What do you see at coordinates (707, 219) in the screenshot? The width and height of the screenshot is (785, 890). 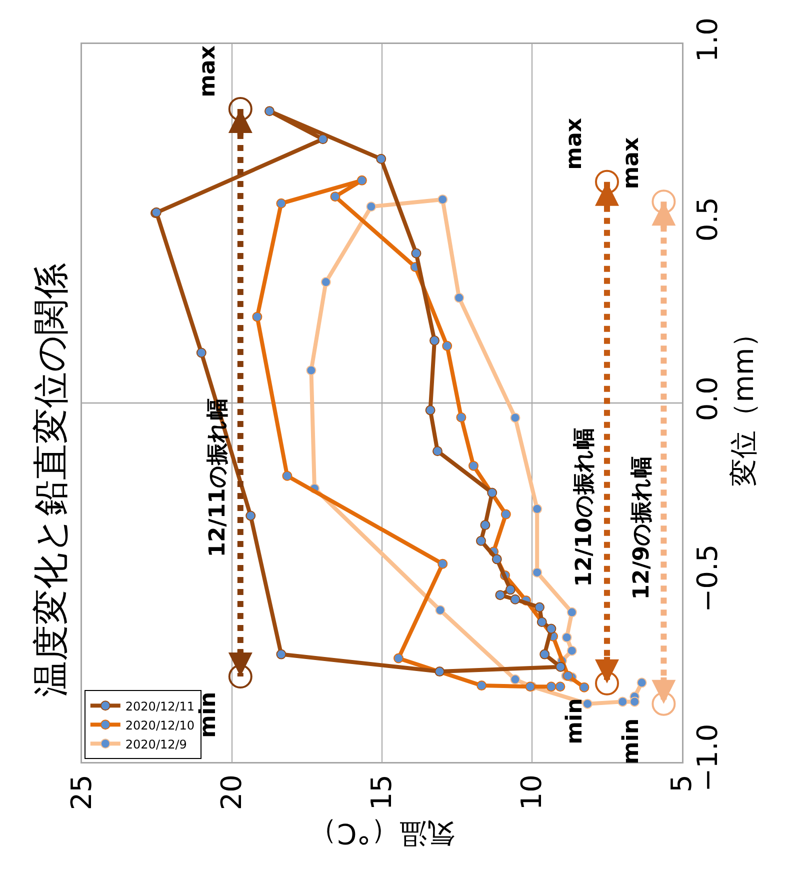 I see `y-tick-label: 0.5` at bounding box center [707, 219].